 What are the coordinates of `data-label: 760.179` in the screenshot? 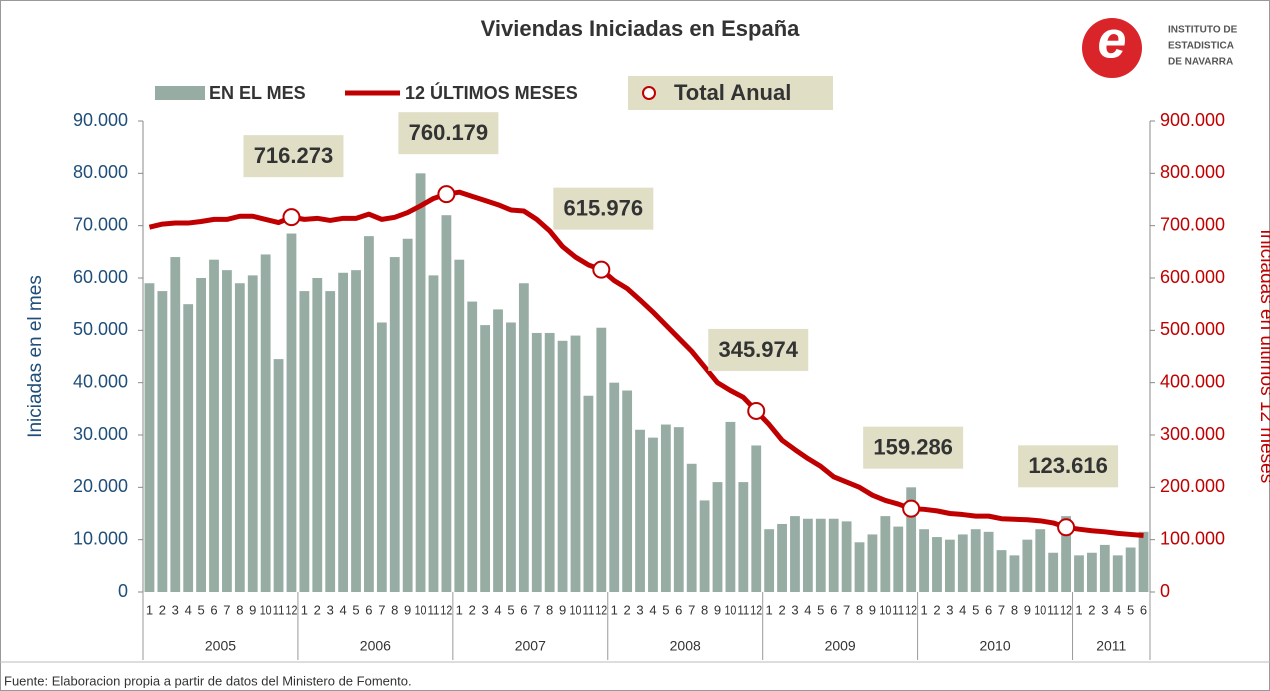 It's located at (449, 132).